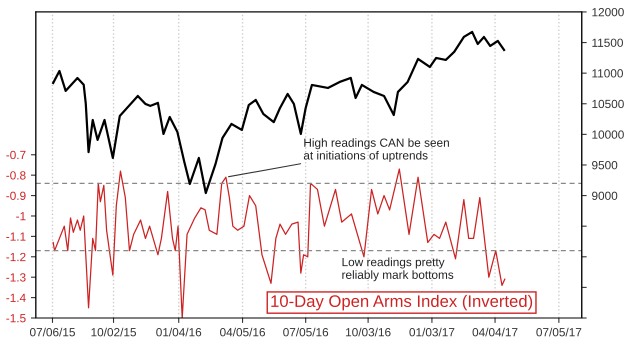  What do you see at coordinates (376, 150) in the screenshot?
I see `annotation: High readings CAN be seen at initiations of uptrends` at bounding box center [376, 150].